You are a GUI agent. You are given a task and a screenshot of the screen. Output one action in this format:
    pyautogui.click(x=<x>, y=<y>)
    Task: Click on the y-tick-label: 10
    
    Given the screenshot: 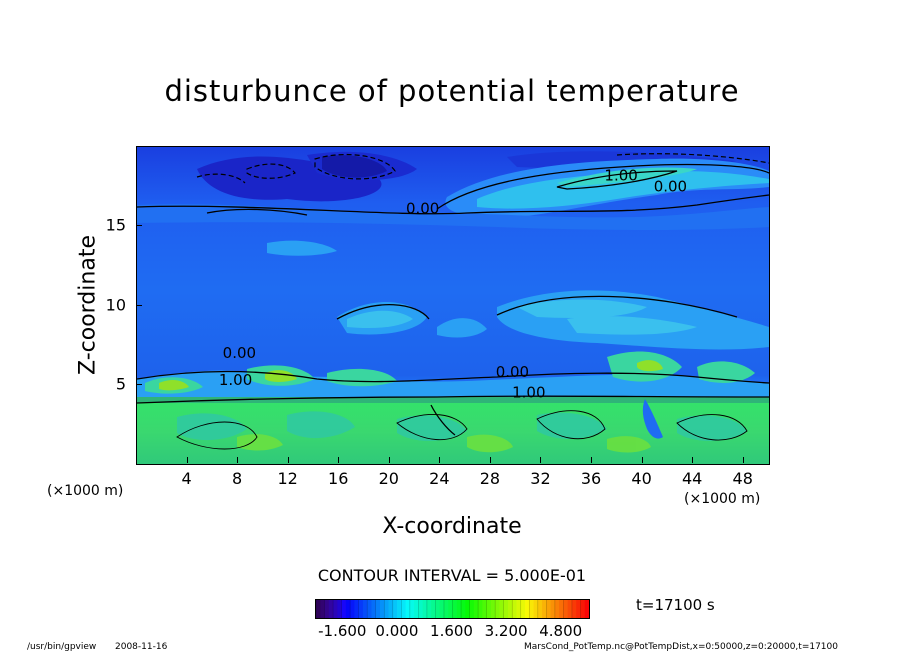 What is the action you would take?
    pyautogui.click(x=115, y=304)
    